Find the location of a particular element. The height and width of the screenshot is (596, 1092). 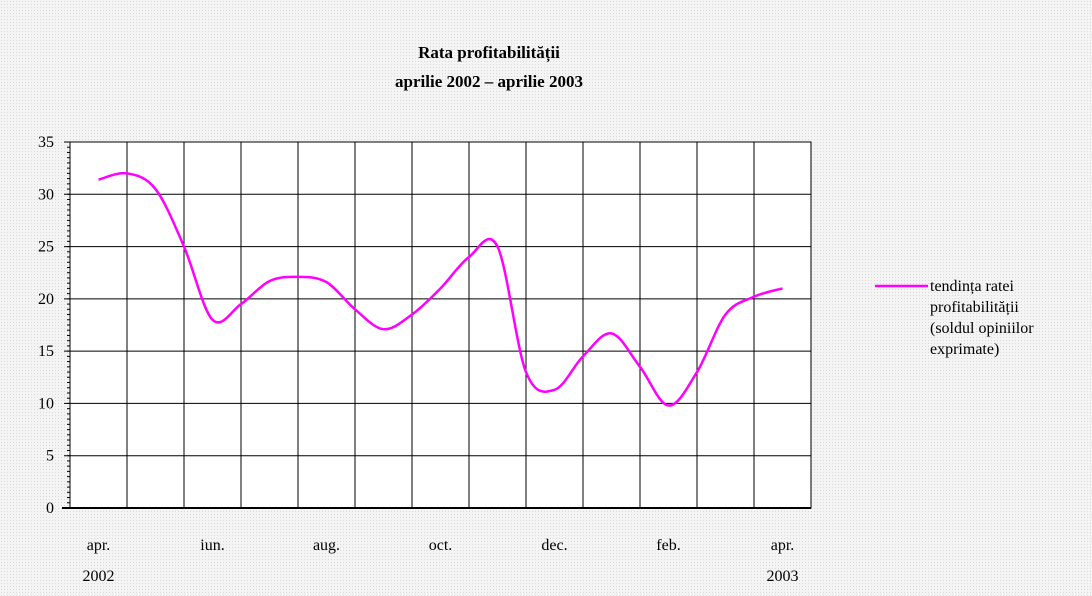

y-tick-label: 30 is located at coordinates (46, 194).